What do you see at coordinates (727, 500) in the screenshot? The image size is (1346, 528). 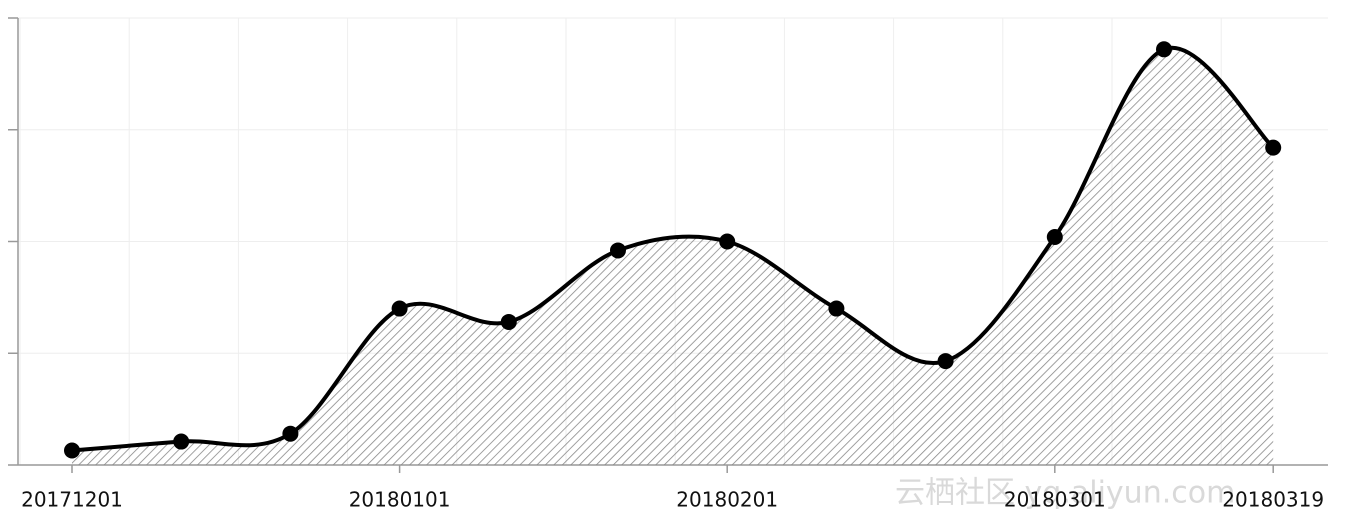 I see `x-tick-label: 20180201` at bounding box center [727, 500].